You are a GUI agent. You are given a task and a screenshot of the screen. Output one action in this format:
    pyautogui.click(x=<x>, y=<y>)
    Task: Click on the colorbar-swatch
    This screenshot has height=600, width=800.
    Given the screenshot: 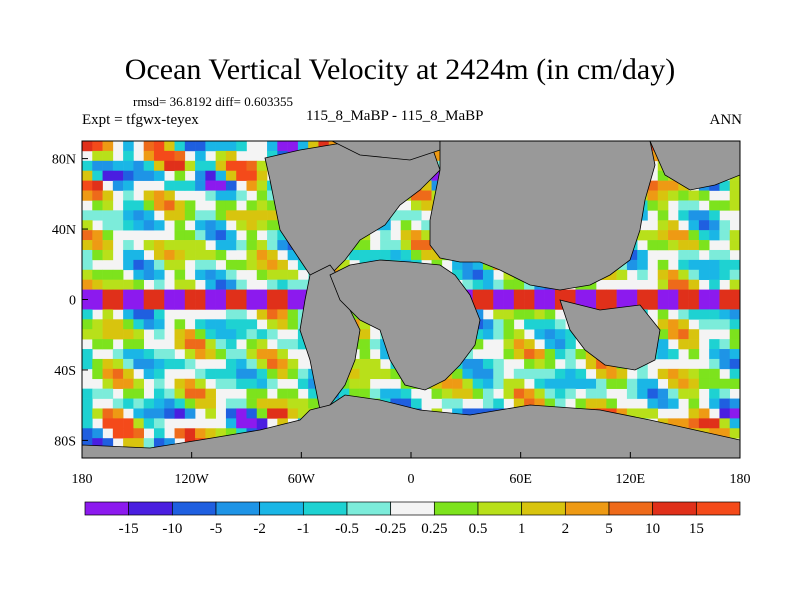 What is the action you would take?
    pyautogui.click(x=587, y=508)
    